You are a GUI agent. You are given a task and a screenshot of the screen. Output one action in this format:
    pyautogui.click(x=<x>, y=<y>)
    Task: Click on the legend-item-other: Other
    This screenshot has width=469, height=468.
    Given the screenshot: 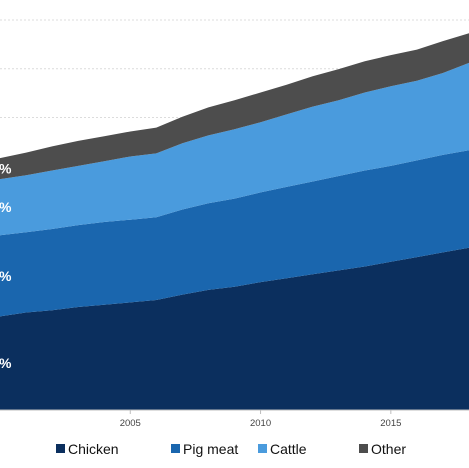 What is the action you would take?
    pyautogui.click(x=382, y=449)
    